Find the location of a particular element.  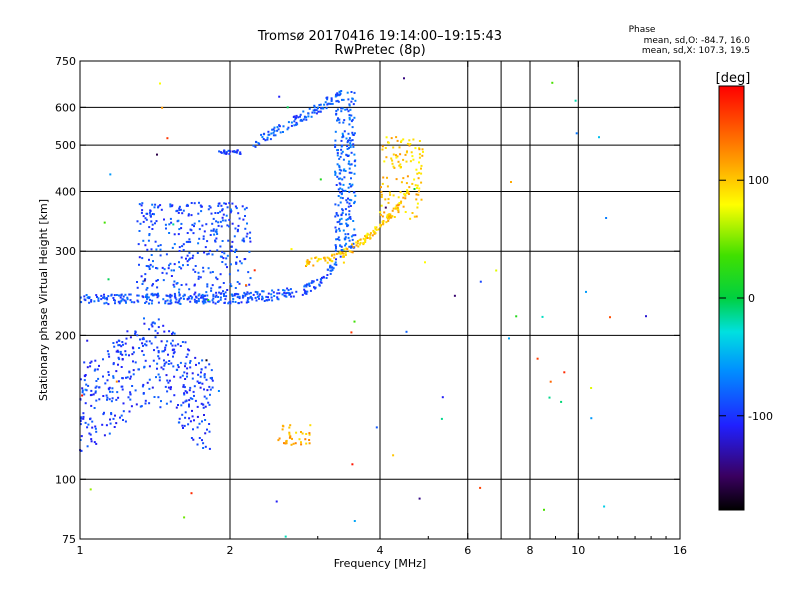

y-tick-label: 200 is located at coordinates (65, 335).